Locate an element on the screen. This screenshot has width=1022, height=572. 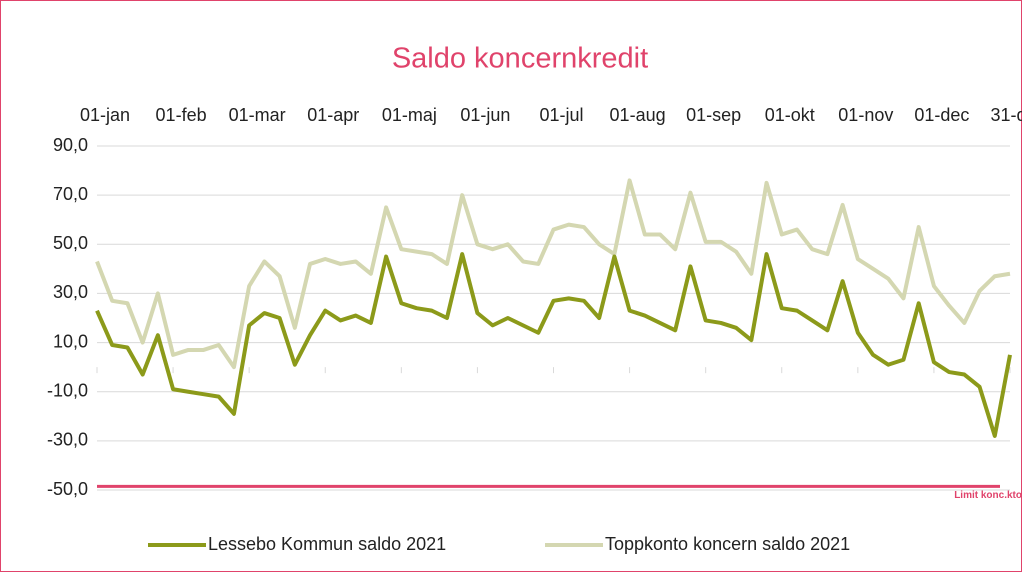
x-tick-label: 01-nov is located at coordinates (865, 115).